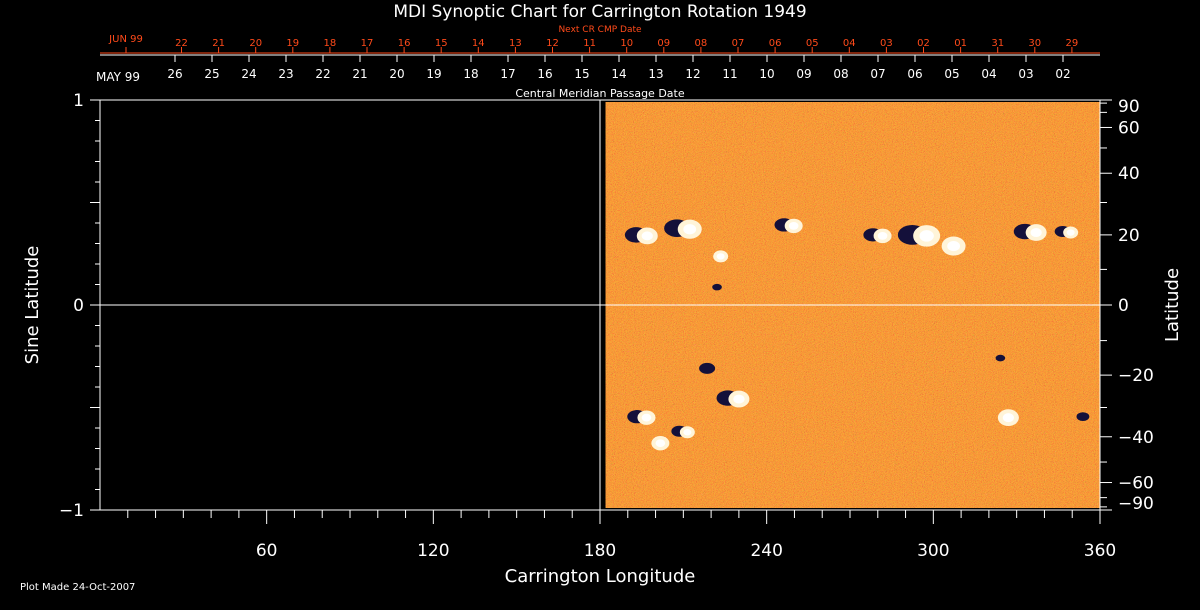 This screenshot has height=610, width=1200. I want to click on y2-axis-label: Latitude, so click(1172, 305).